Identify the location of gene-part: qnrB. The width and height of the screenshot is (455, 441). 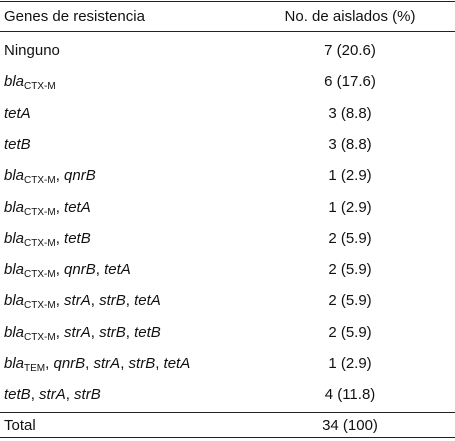
(69, 363).